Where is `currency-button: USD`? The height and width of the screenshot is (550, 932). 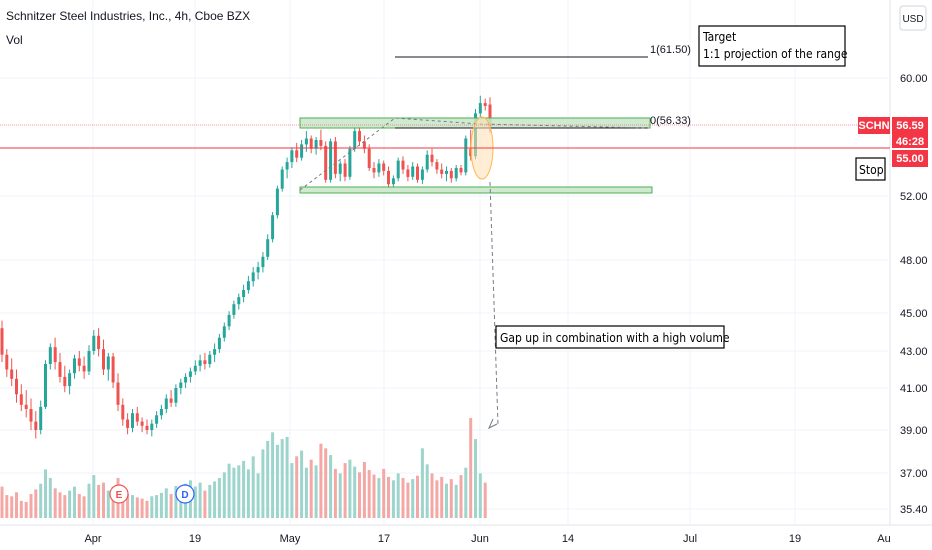 currency-button: USD is located at coordinates (913, 18).